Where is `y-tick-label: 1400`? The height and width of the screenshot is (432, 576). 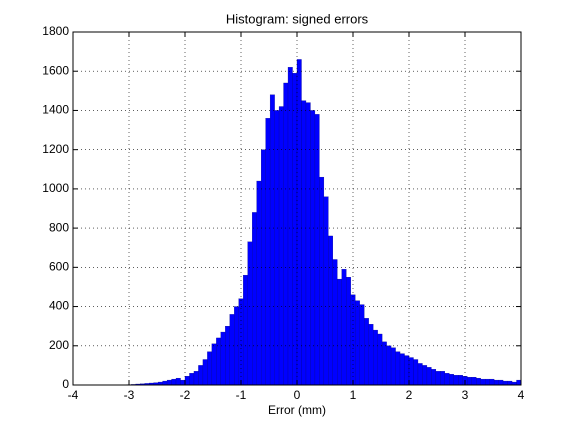
y-tick-label: 1400 is located at coordinates (55, 110).